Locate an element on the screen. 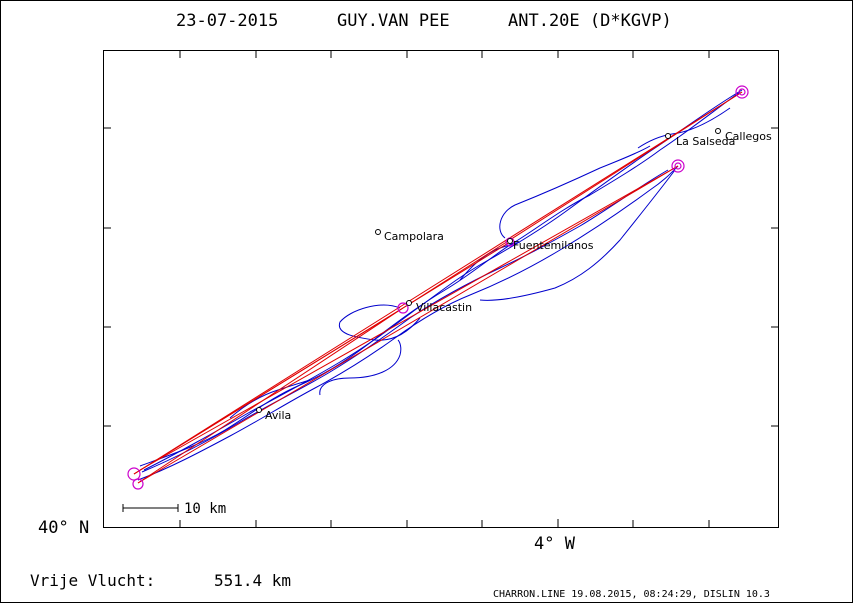 This screenshot has height=603, width=853. scale-bar is located at coordinates (150, 508).